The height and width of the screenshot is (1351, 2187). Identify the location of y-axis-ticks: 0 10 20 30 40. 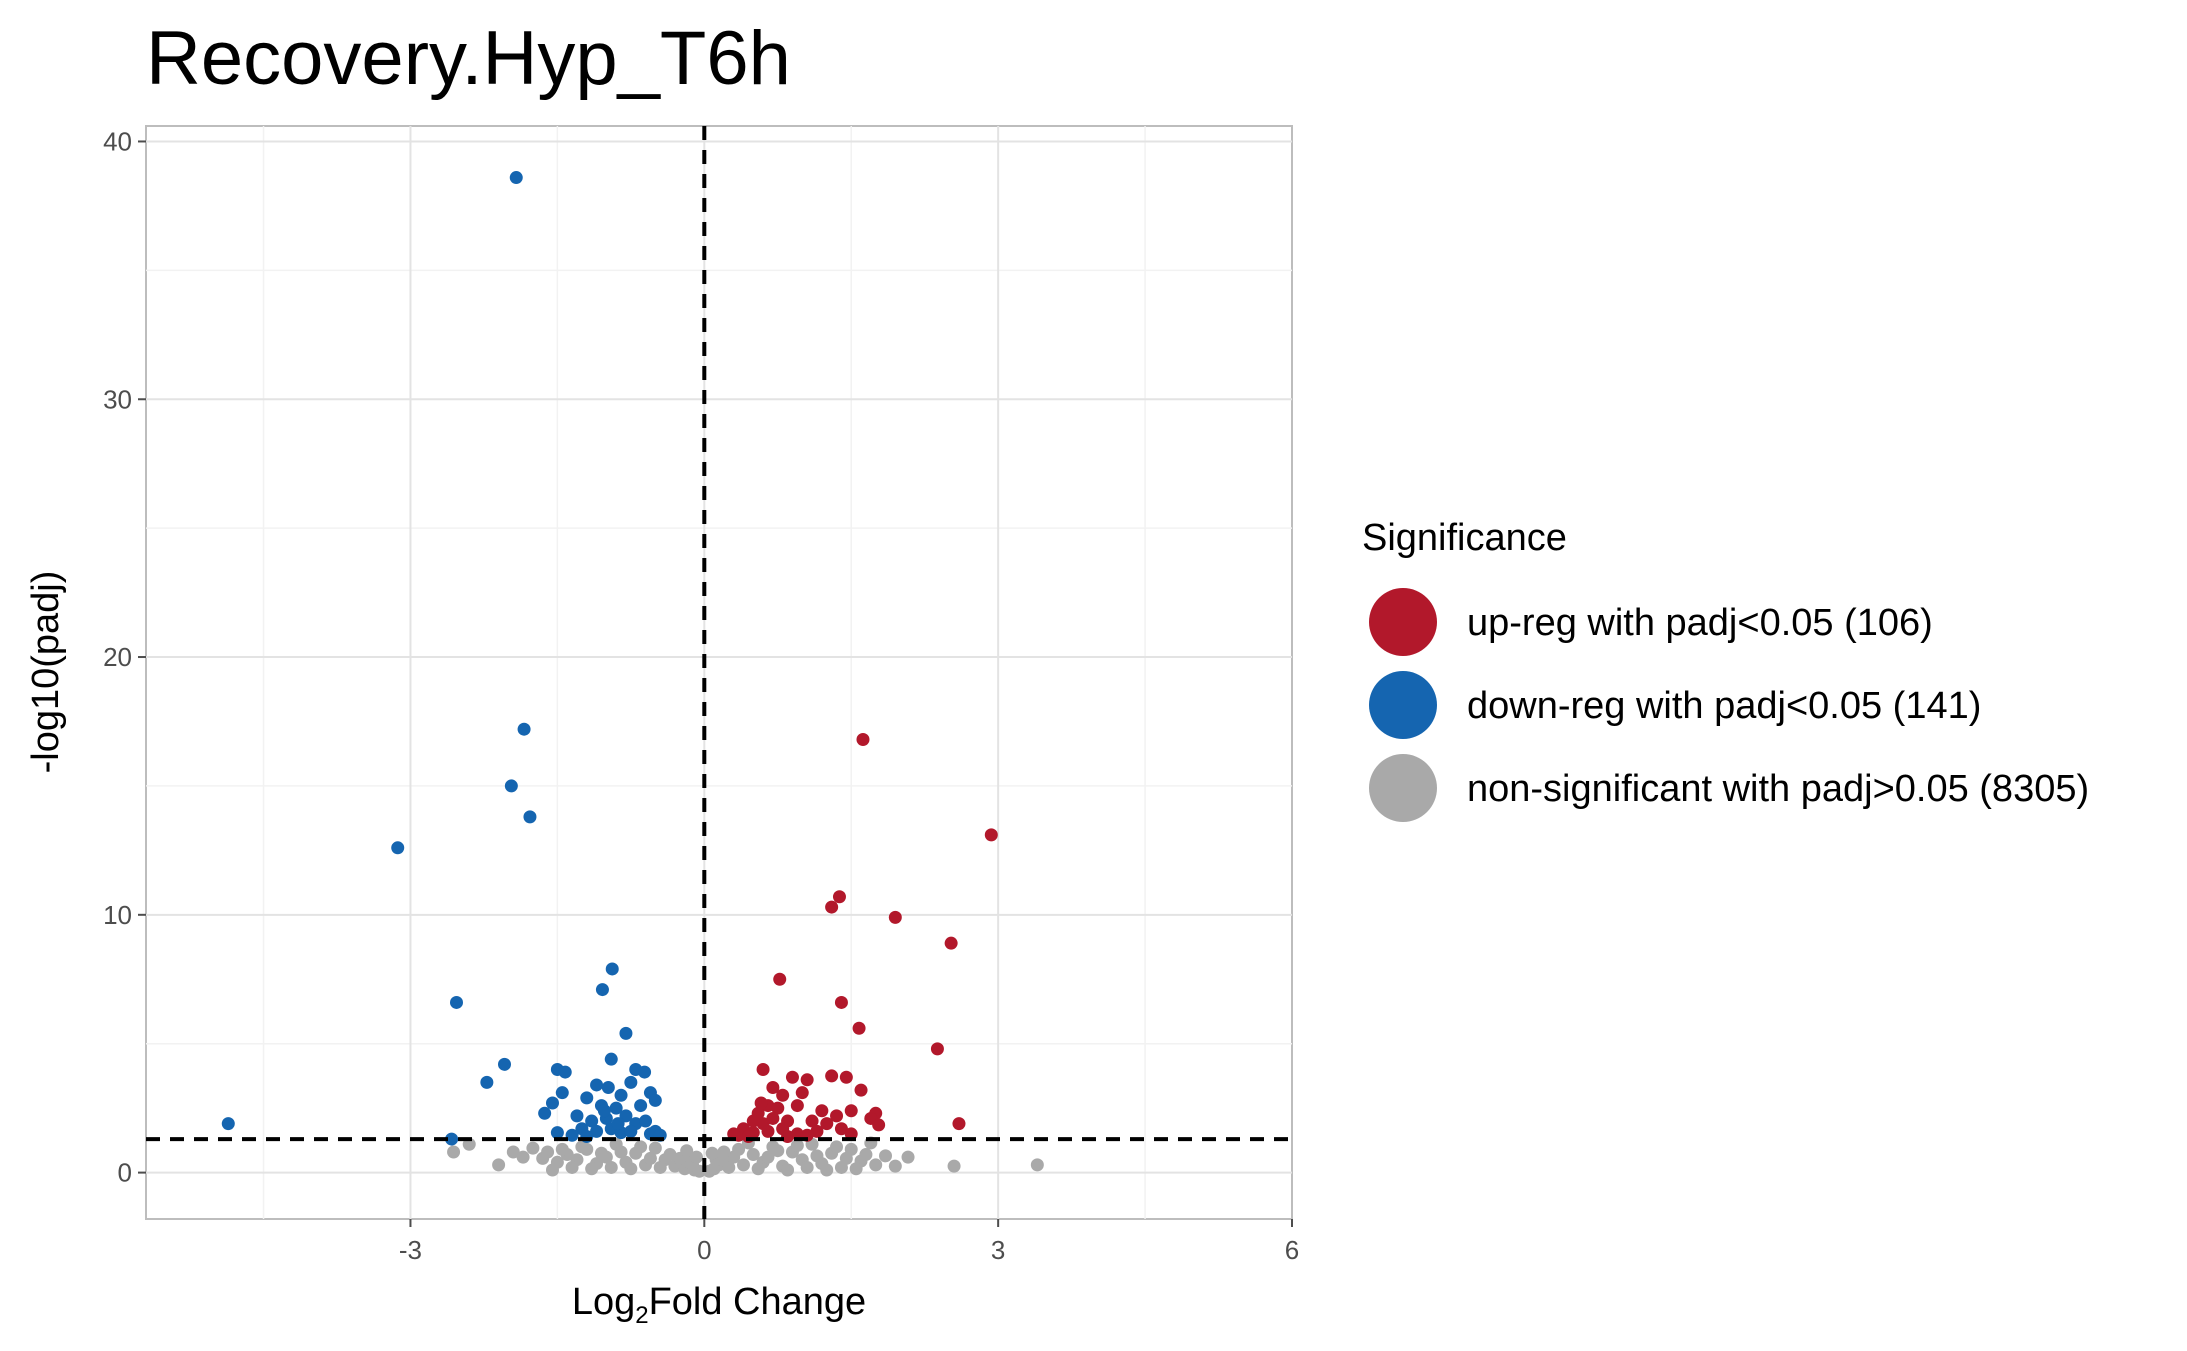
(124, 657).